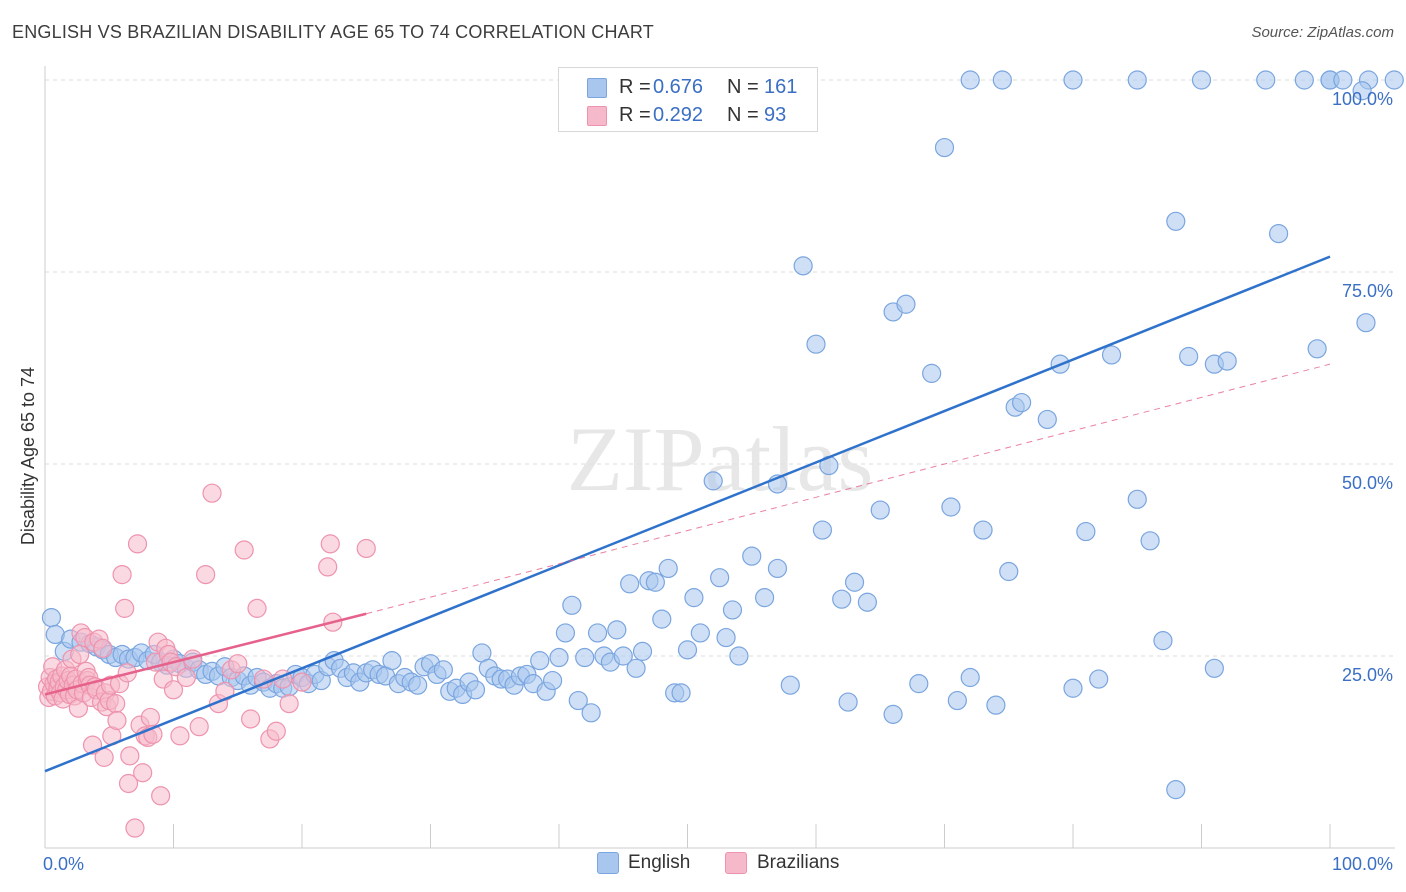  I want to click on legend-r-value: 0.292, so click(678, 115).